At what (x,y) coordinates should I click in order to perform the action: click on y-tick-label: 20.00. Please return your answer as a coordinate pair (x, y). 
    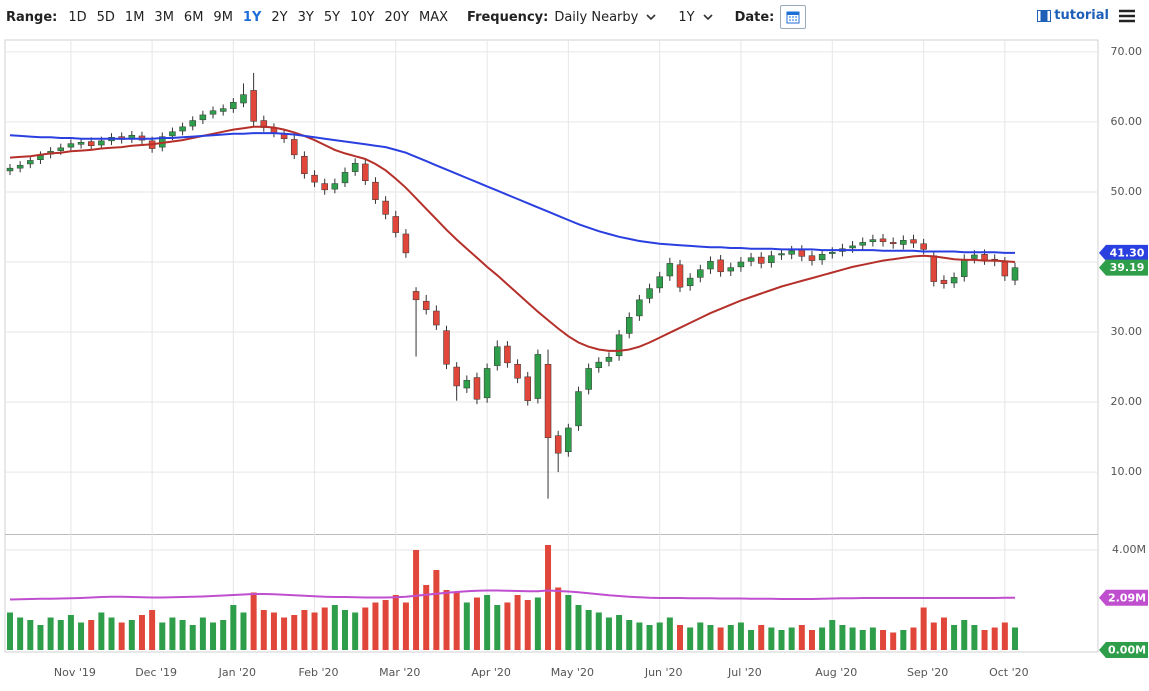
    Looking at the image, I should click on (1127, 401).